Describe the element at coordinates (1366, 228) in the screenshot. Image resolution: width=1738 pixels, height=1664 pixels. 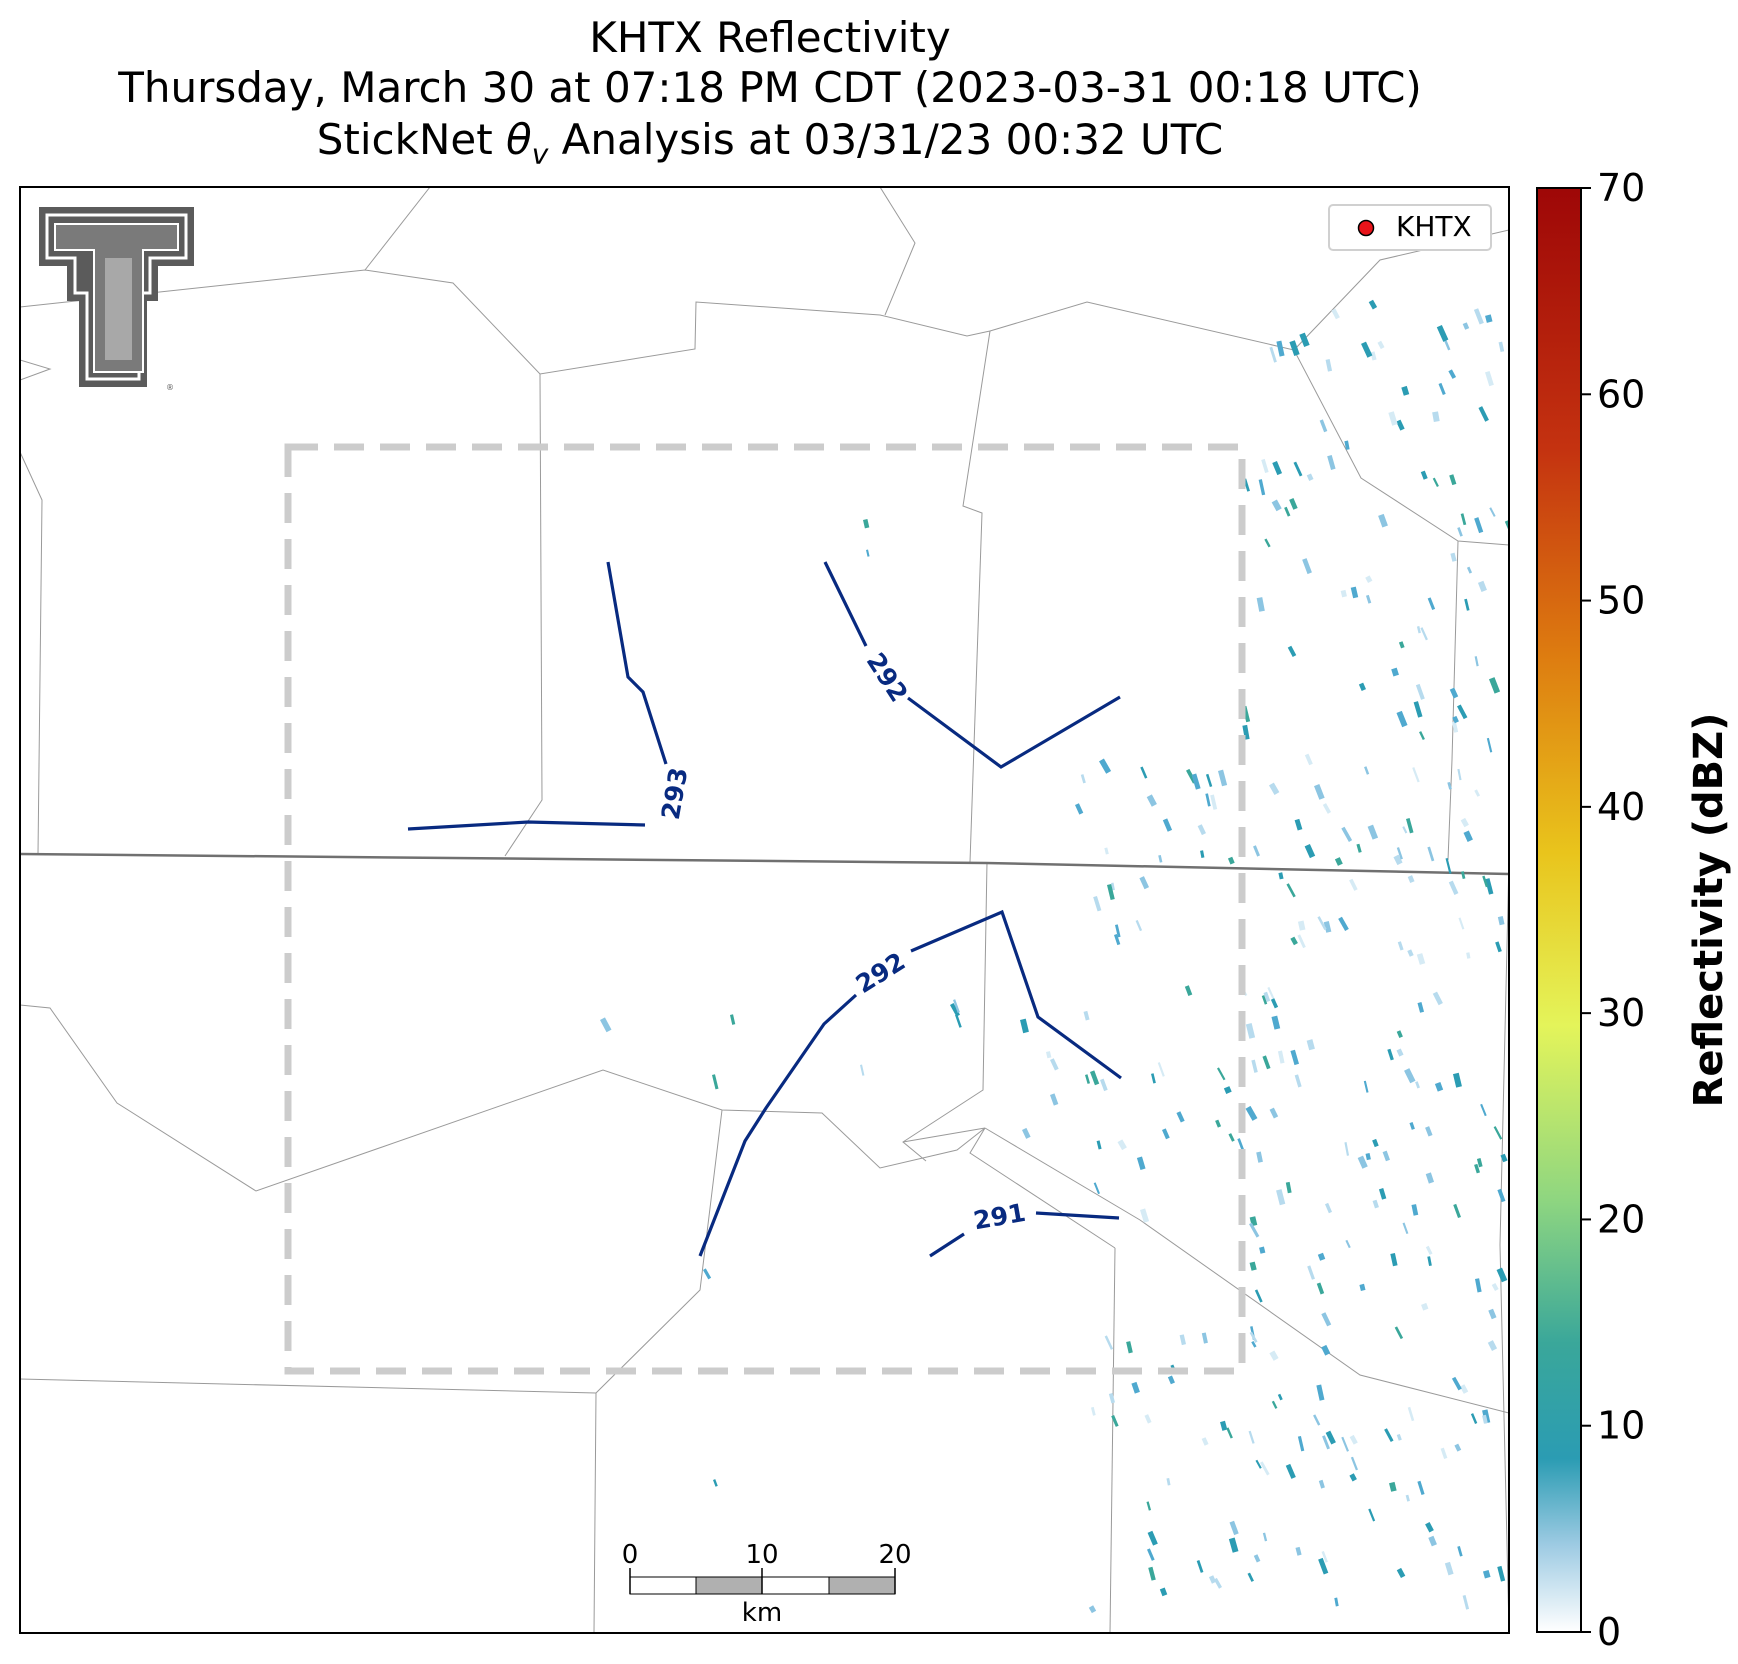
I see `khtx-marker-icon` at that location.